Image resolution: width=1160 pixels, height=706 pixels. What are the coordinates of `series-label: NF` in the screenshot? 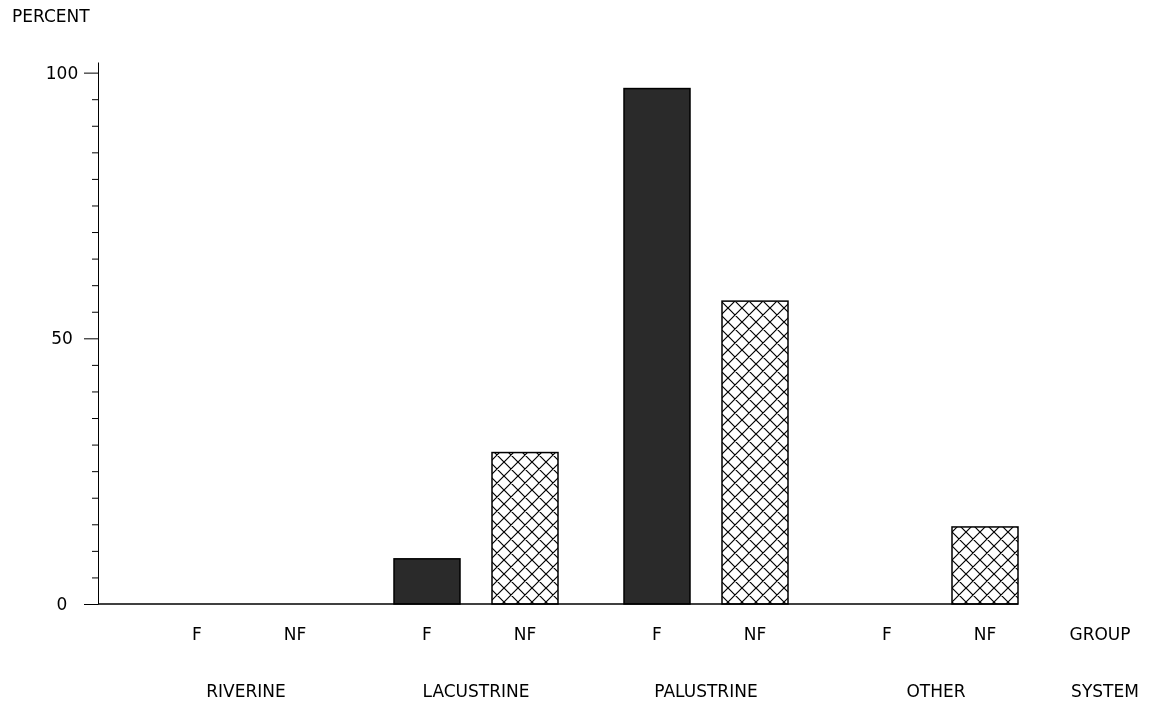 It's located at (525, 634).